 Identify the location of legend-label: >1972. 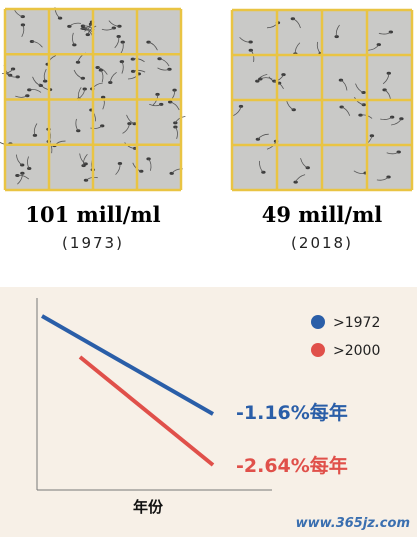
(356, 323).